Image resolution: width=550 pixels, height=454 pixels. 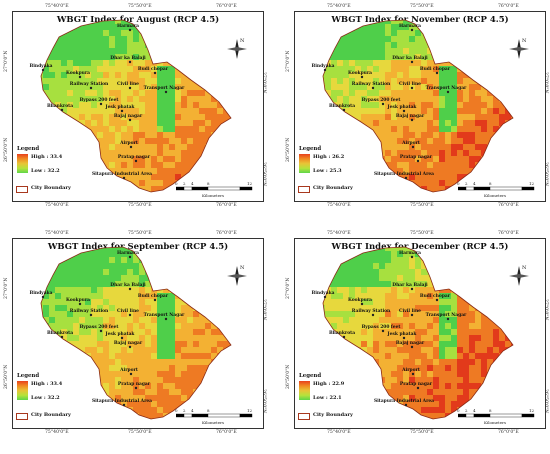 I want to click on scale-number: 2, so click(x=184, y=410).